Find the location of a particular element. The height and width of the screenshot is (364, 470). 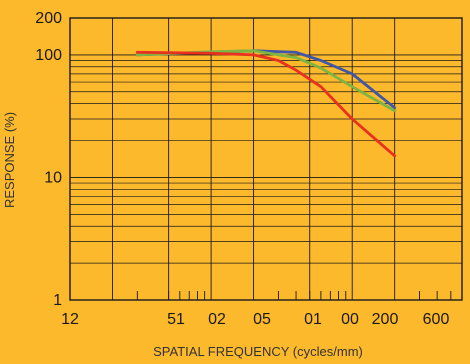

y-tick-label: 200 is located at coordinates (48, 18).